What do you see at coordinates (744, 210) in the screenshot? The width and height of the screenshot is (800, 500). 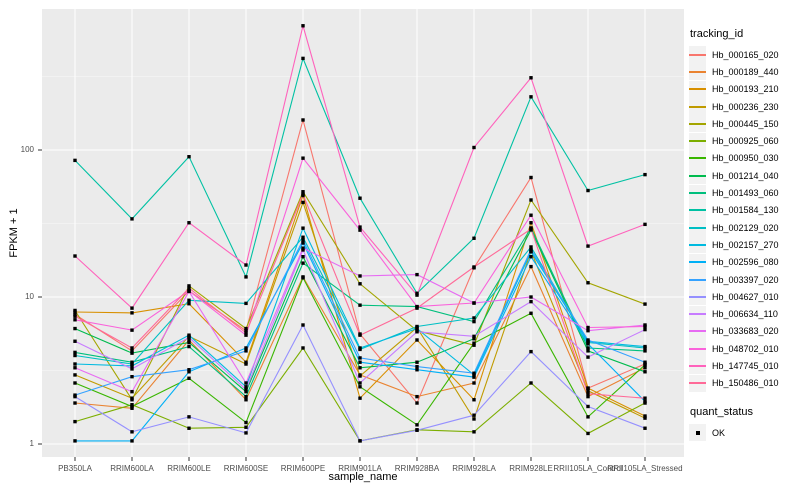 I see `legend-item-Hb_001584_130: Hb_001584_130` at bounding box center [744, 210].